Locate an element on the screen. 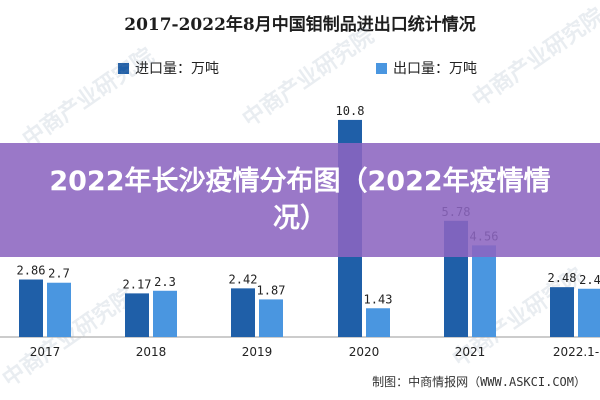 The image size is (600, 400). source-credit: 制图：中商情报网（WWW.ASKCI.COM） is located at coordinates (479, 382).